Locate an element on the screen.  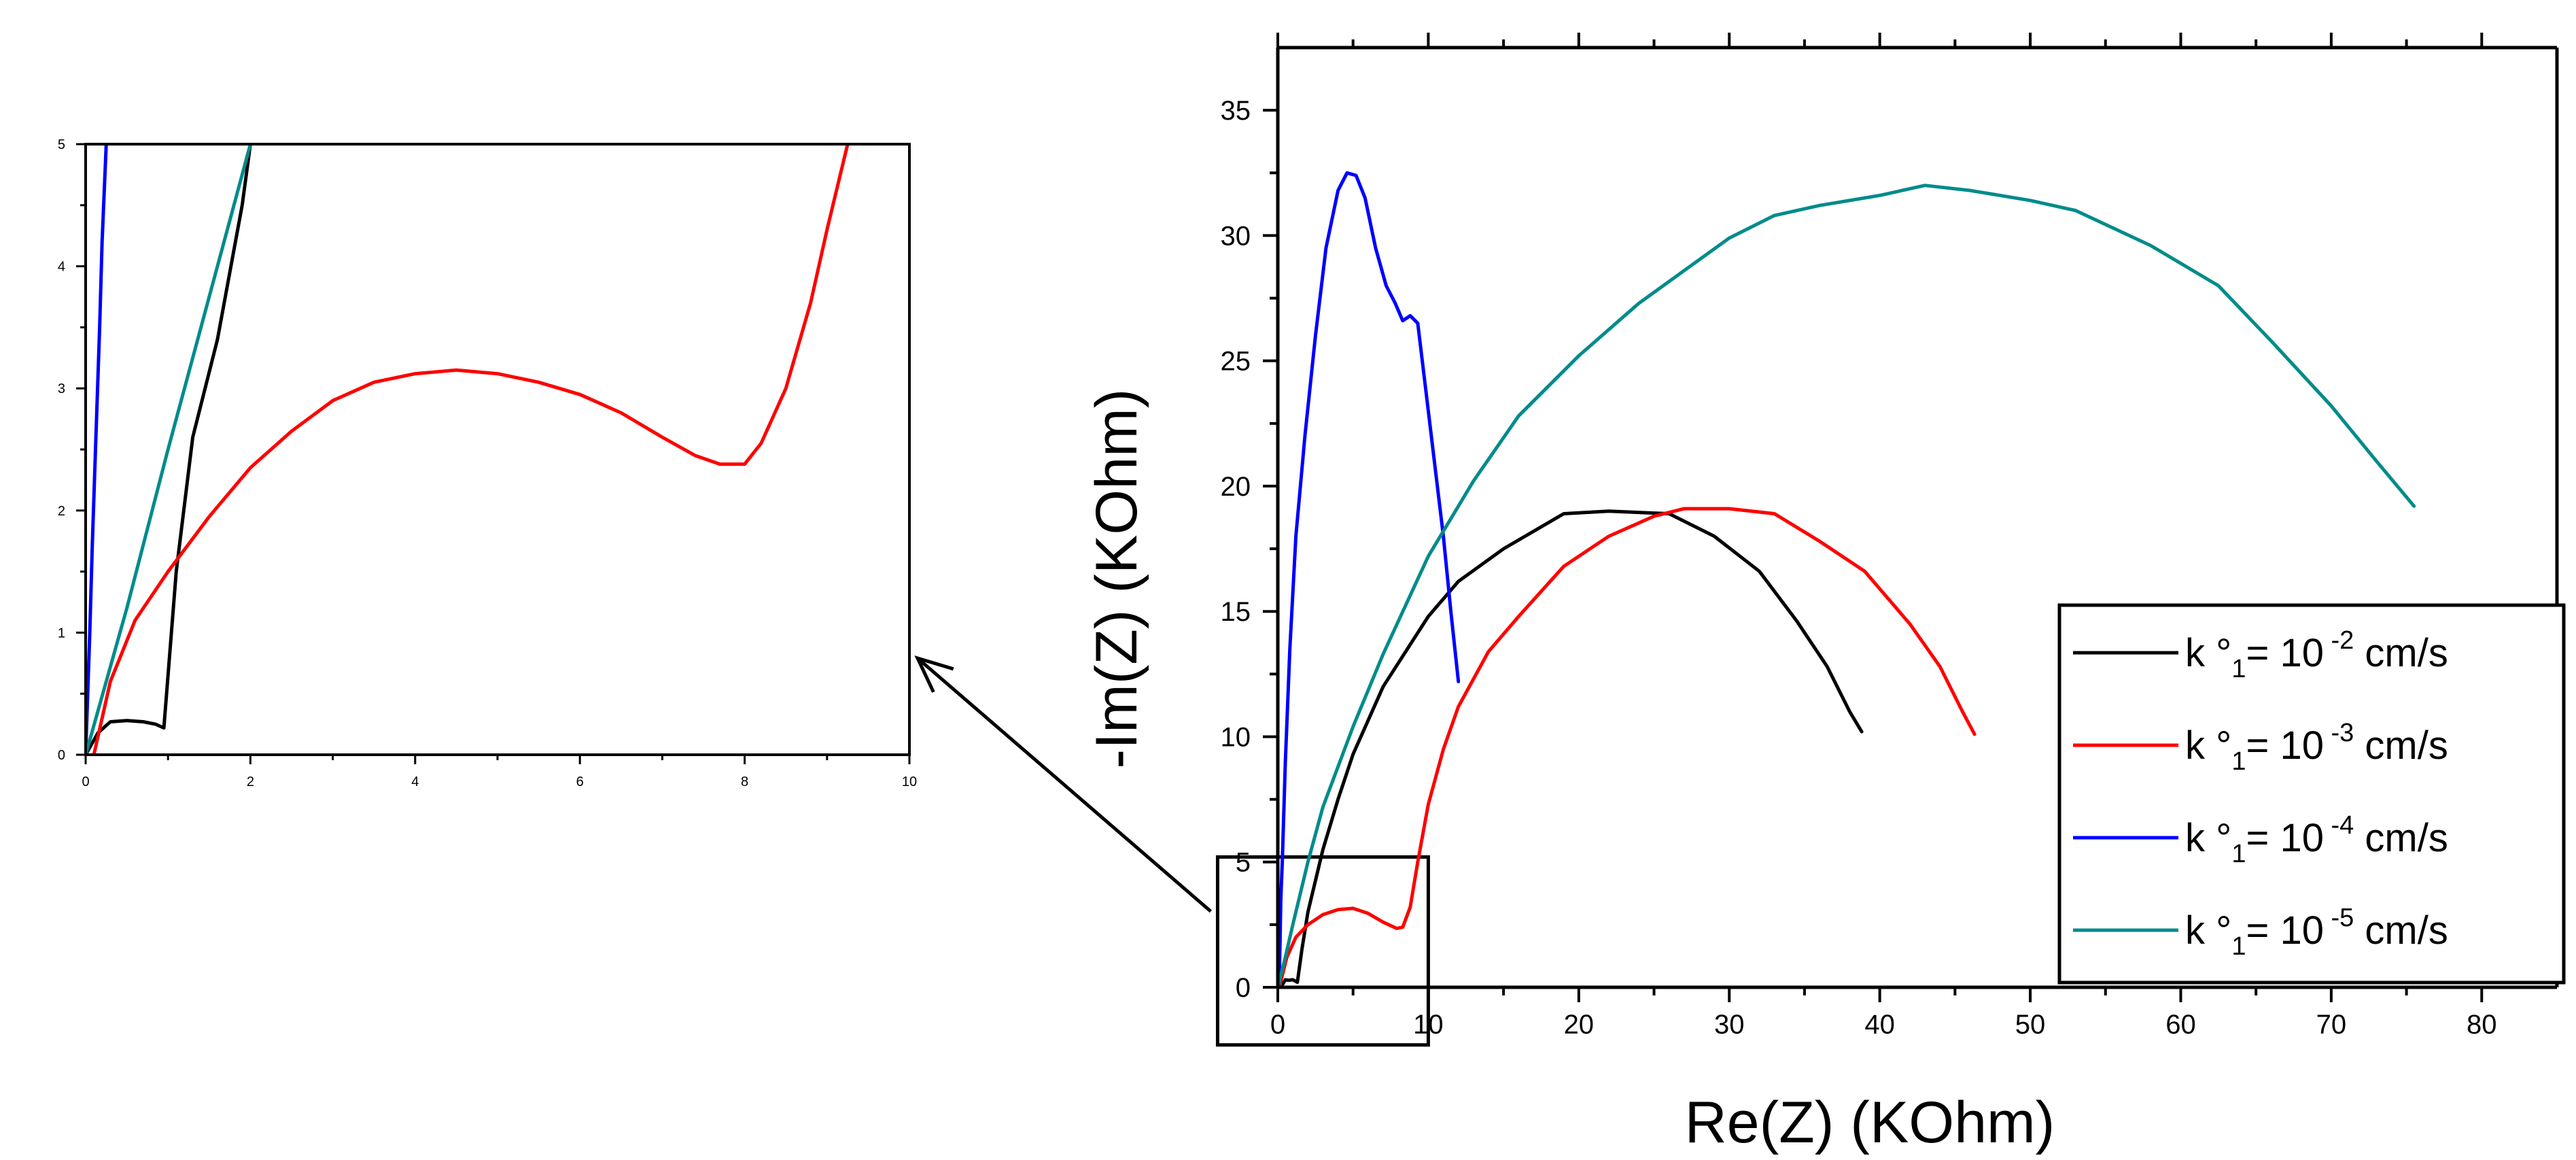
main-x-tick-label: 50 is located at coordinates (2030, 1025).